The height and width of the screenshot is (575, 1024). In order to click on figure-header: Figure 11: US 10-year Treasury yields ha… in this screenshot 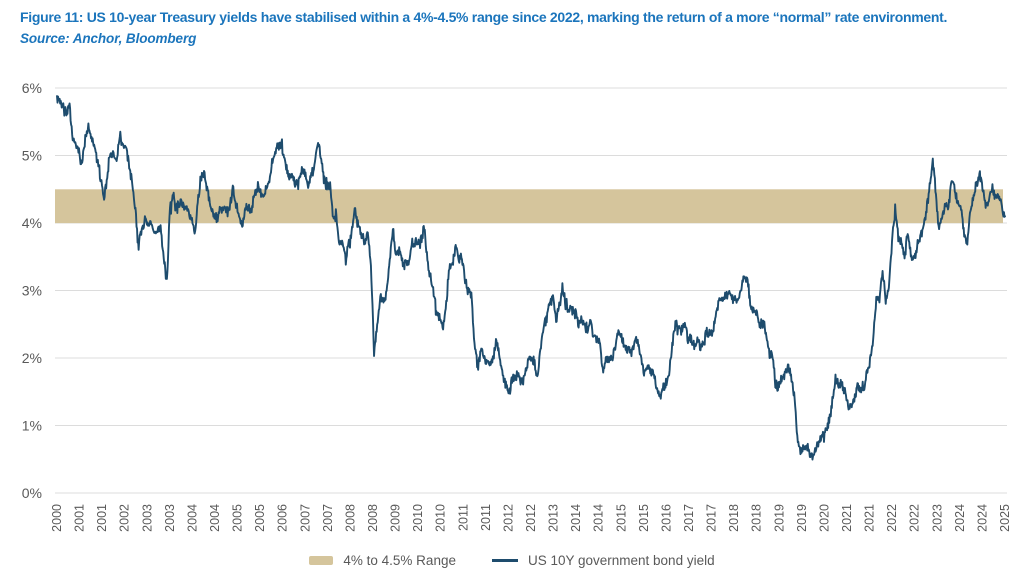, I will do `click(520, 27)`.